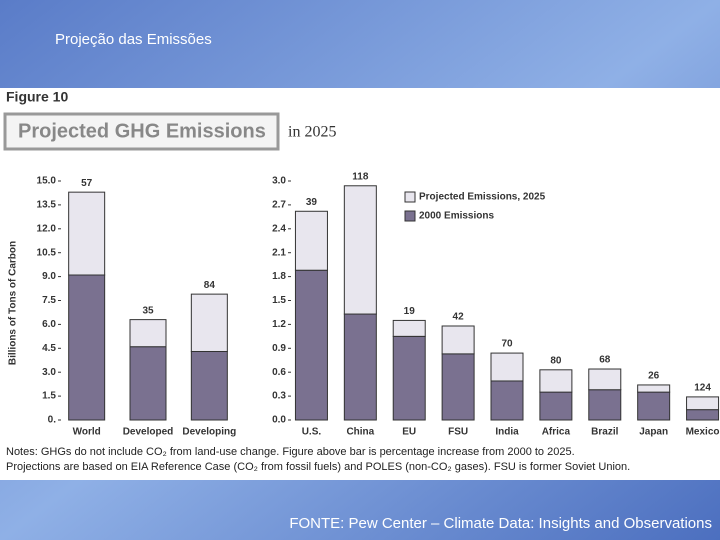  Describe the element at coordinates (279, 205) in the screenshot. I see `y-tick-label: 2.7` at that location.